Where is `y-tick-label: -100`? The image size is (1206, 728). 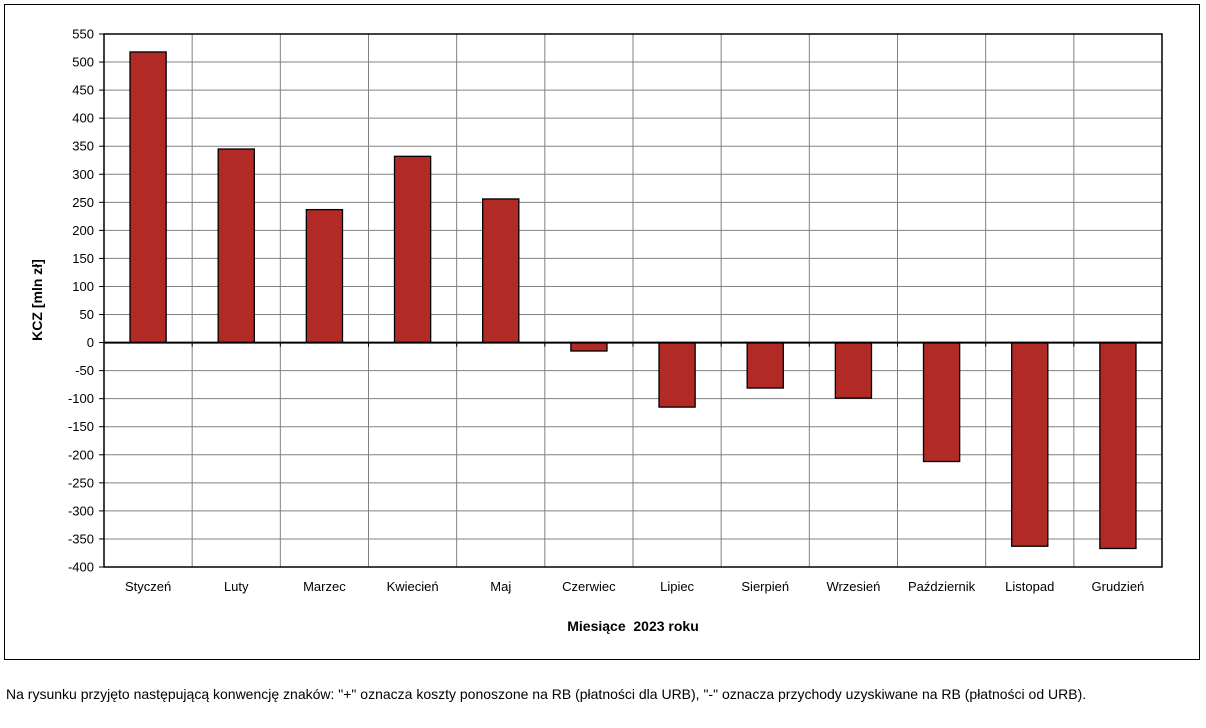
y-tick-label: -100 is located at coordinates (81, 398).